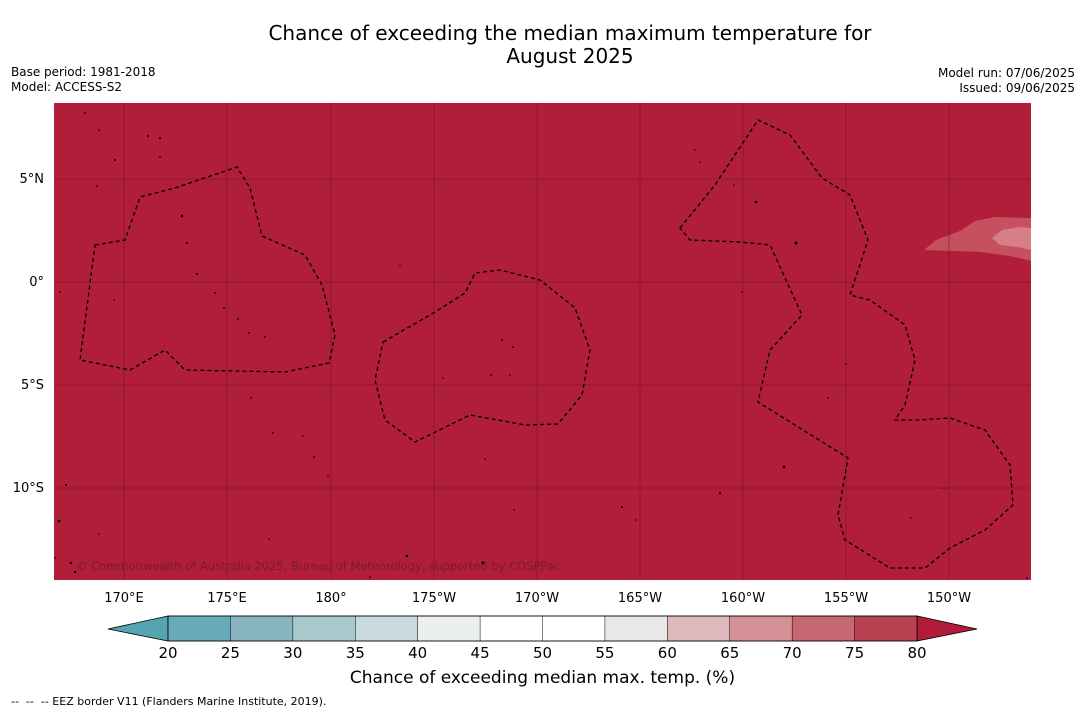 The height and width of the screenshot is (713, 1085). What do you see at coordinates (640, 598) in the screenshot?
I see `lon-label: 165°W` at bounding box center [640, 598].